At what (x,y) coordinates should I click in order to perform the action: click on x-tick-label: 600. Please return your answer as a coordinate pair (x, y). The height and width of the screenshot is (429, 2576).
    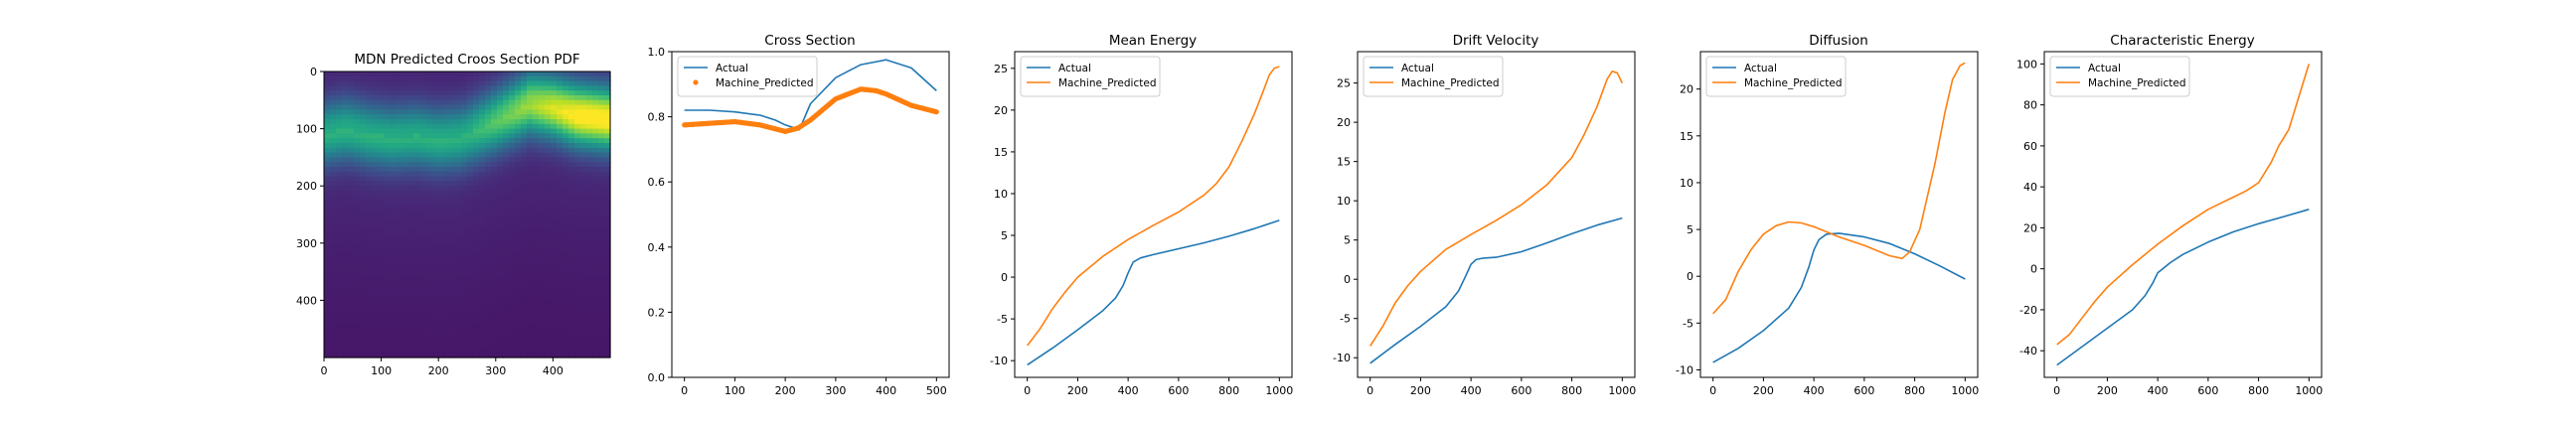
    Looking at the image, I should click on (2207, 391).